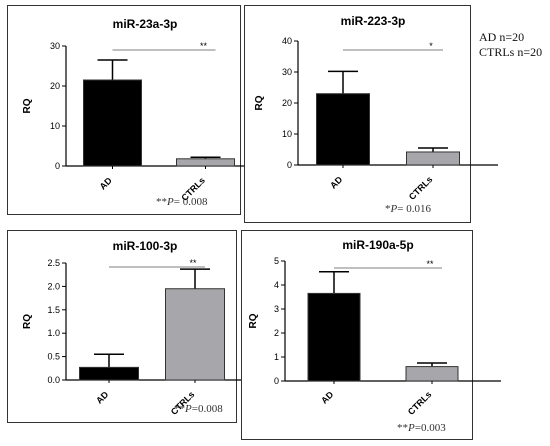 This screenshot has height=446, width=550. What do you see at coordinates (53, 333) in the screenshot?
I see `y-tick-label: 1.0` at bounding box center [53, 333].